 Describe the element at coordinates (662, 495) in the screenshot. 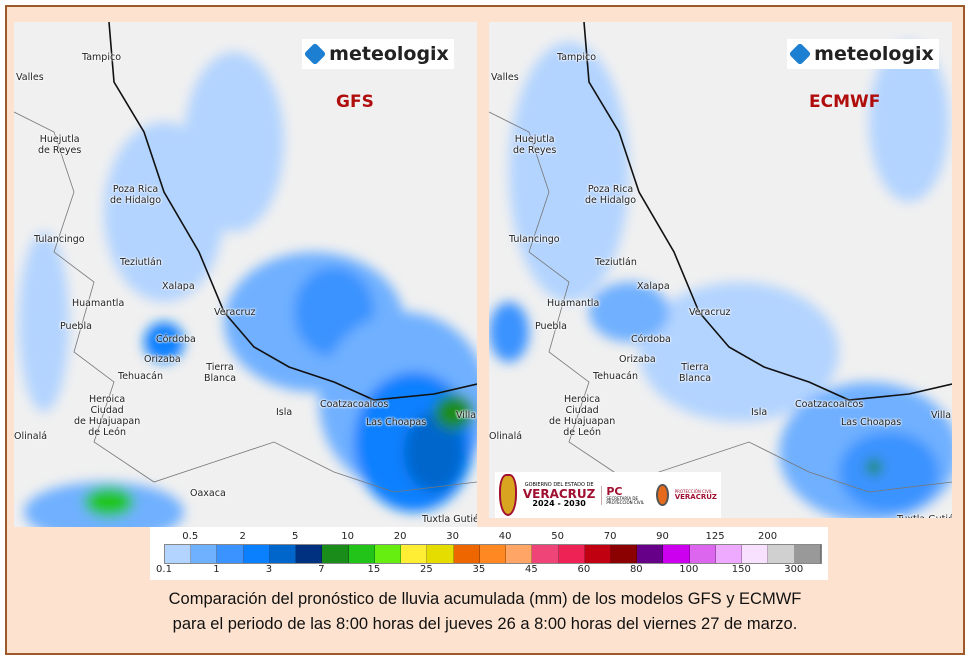

I see `civil-protection-icon` at that location.